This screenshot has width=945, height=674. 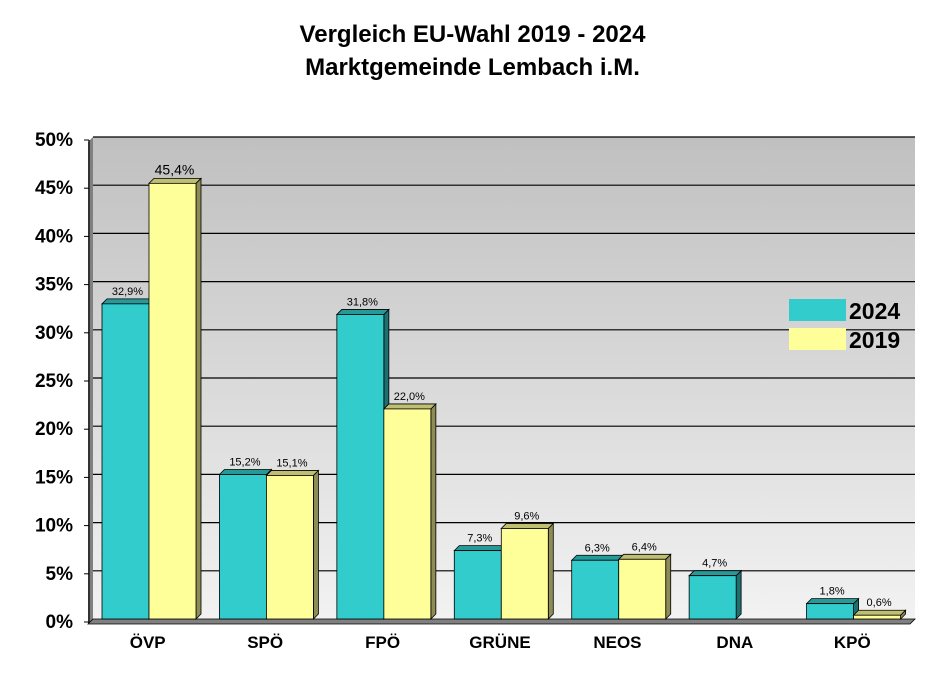 I want to click on y-tick-label: 0%, so click(x=60, y=622).